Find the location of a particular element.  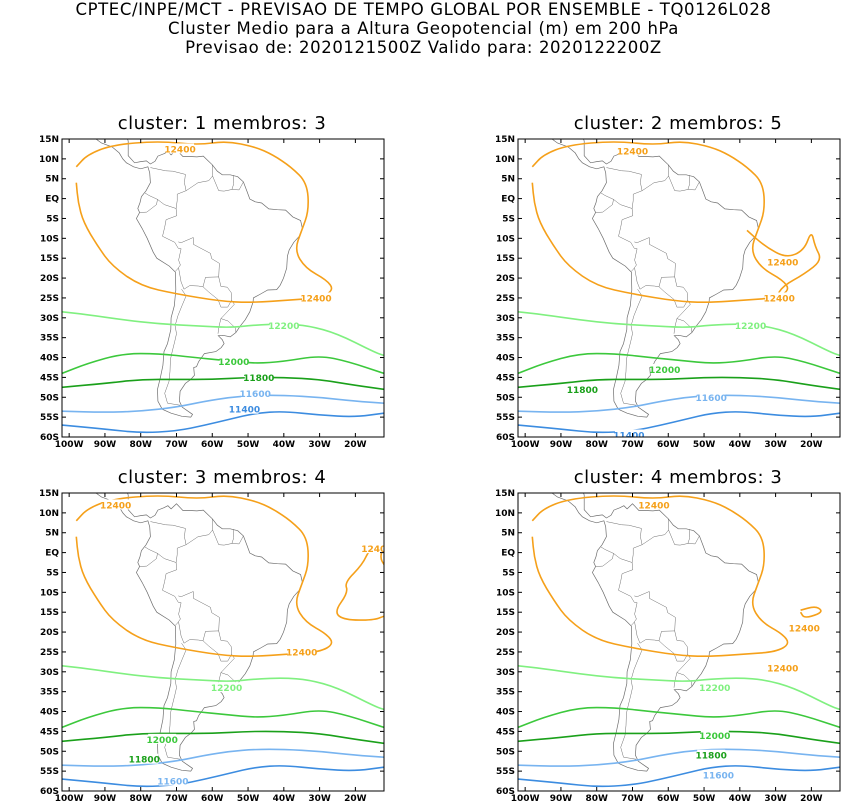

lat-tick-label: 25S is located at coordinates (49, 653).